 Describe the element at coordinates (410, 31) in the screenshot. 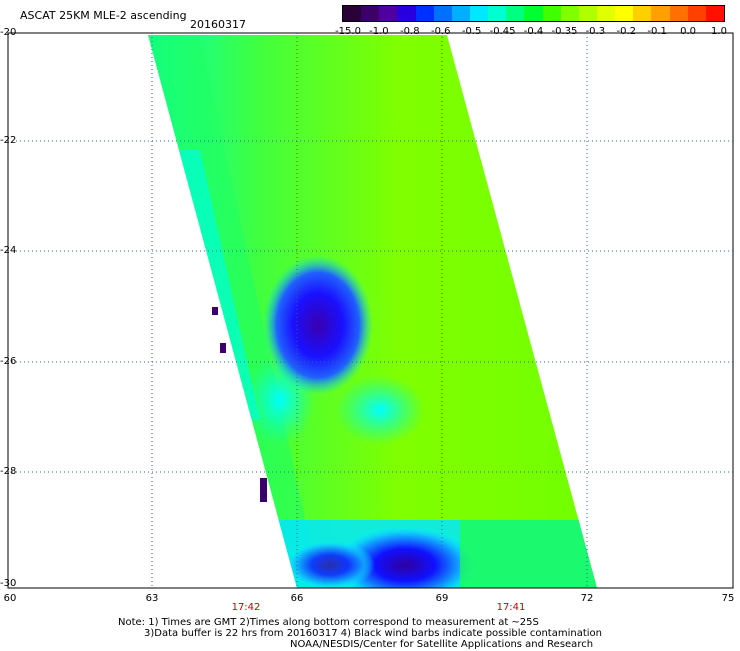

I see `colorbar-label: -0.8` at that location.